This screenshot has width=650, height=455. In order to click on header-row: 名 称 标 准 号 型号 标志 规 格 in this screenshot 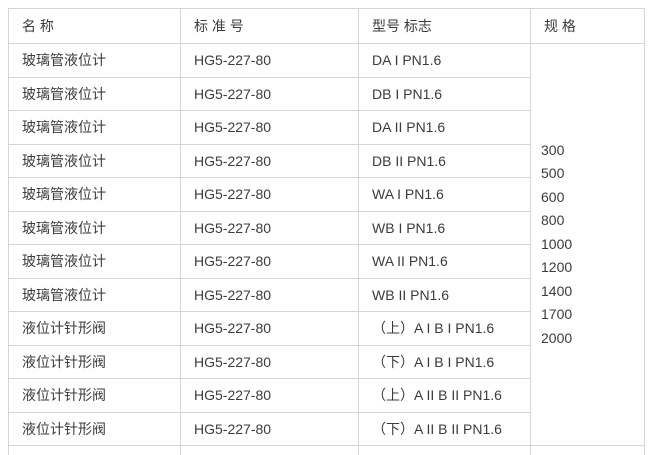, I will do `click(326, 26)`.